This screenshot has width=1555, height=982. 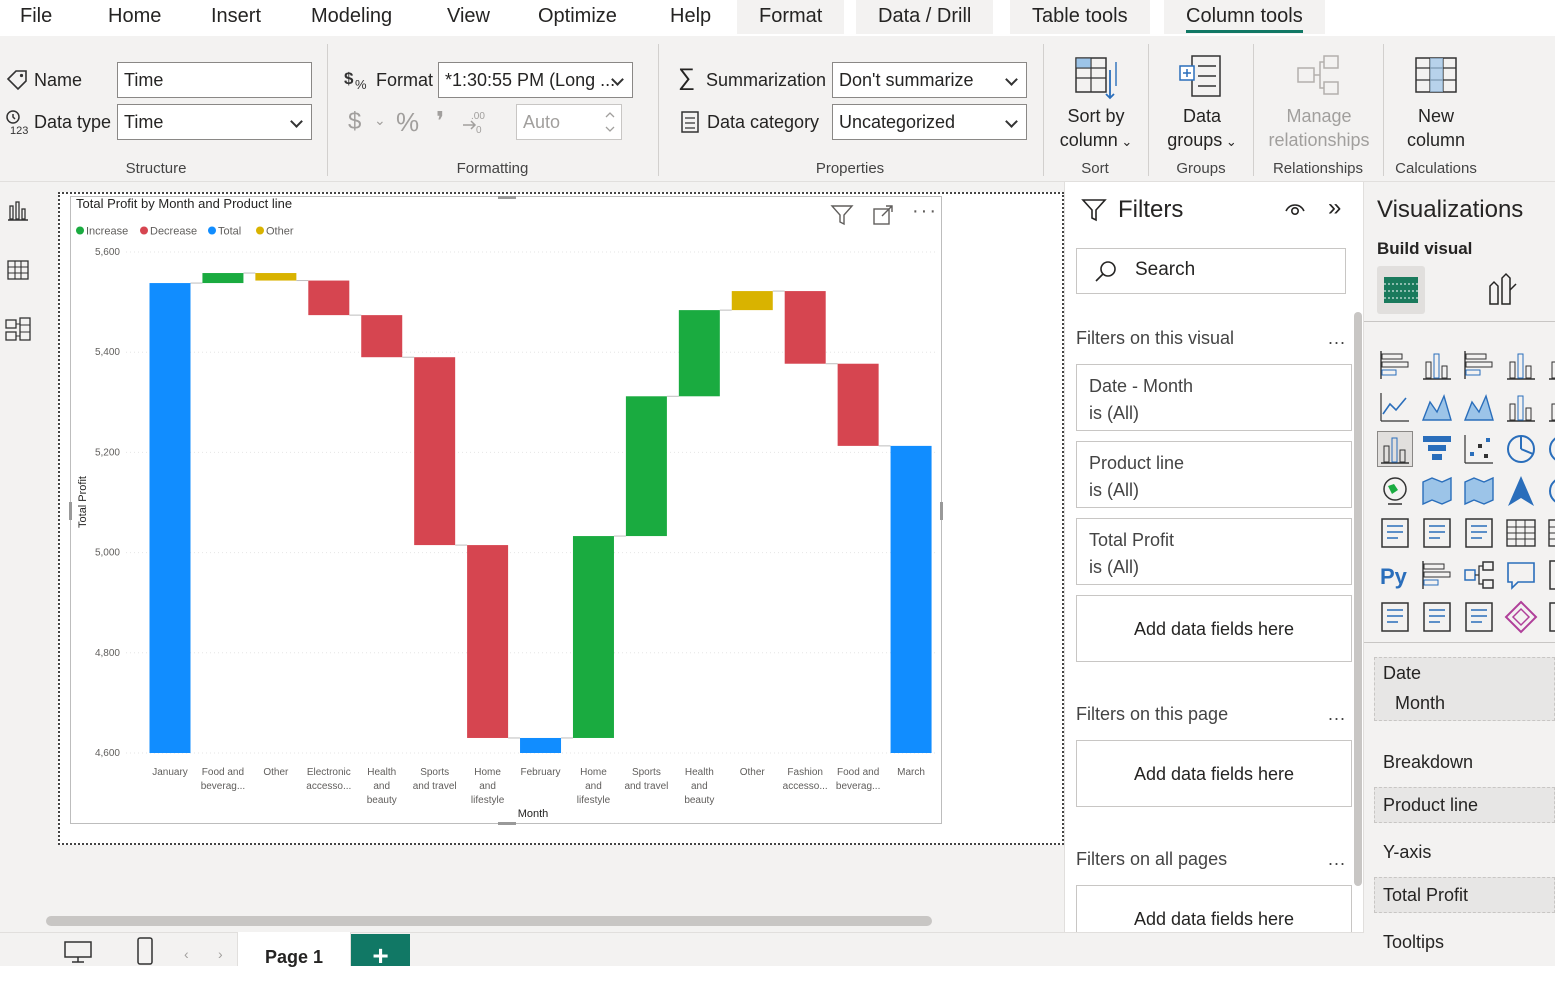 What do you see at coordinates (440, 121) in the screenshot?
I see `comma-button: ❜` at bounding box center [440, 121].